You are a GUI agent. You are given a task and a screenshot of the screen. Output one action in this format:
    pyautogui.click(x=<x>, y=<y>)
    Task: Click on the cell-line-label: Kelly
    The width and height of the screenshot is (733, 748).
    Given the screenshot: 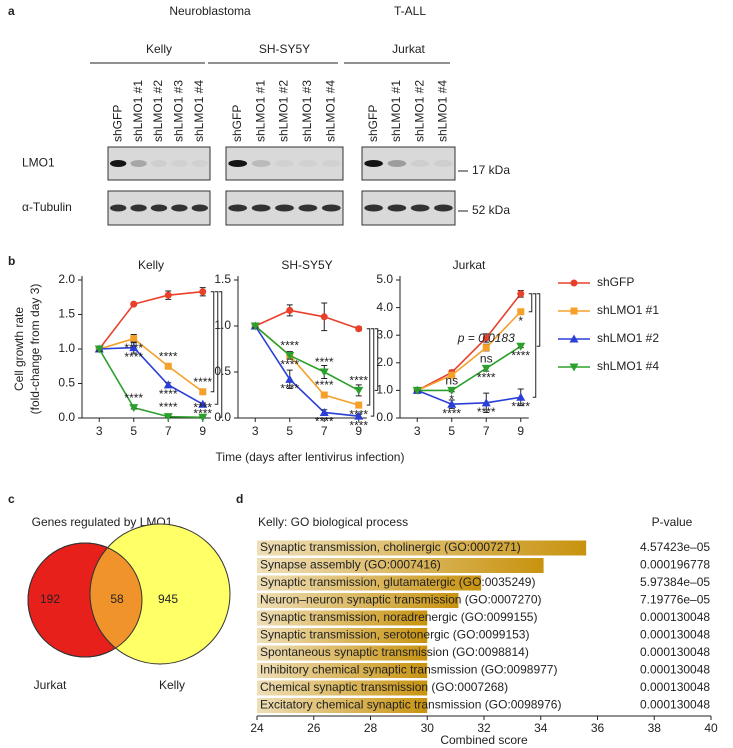 What is the action you would take?
    pyautogui.click(x=159, y=49)
    